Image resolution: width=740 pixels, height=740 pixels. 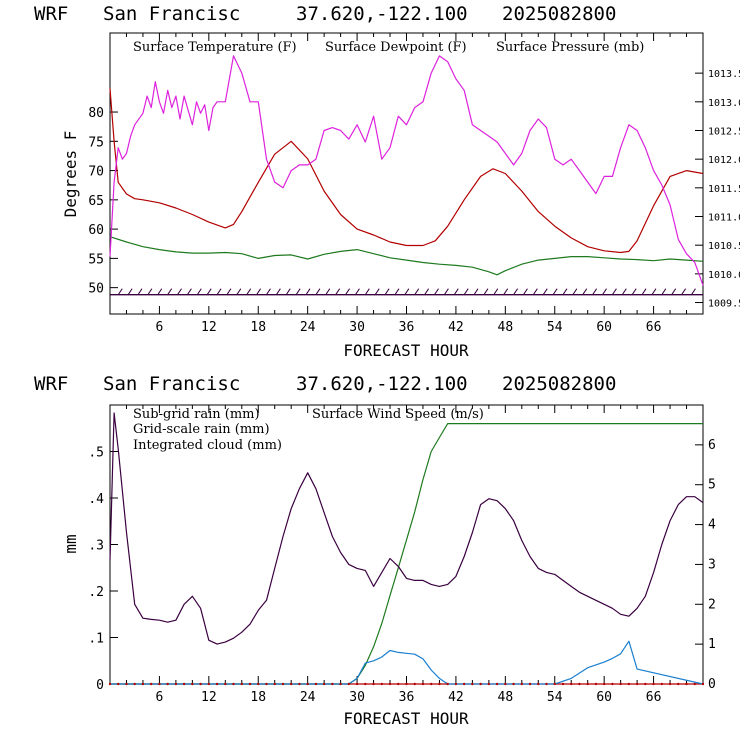 What do you see at coordinates (96, 259) in the screenshot?
I see `top-y-tick-label: 55` at bounding box center [96, 259].